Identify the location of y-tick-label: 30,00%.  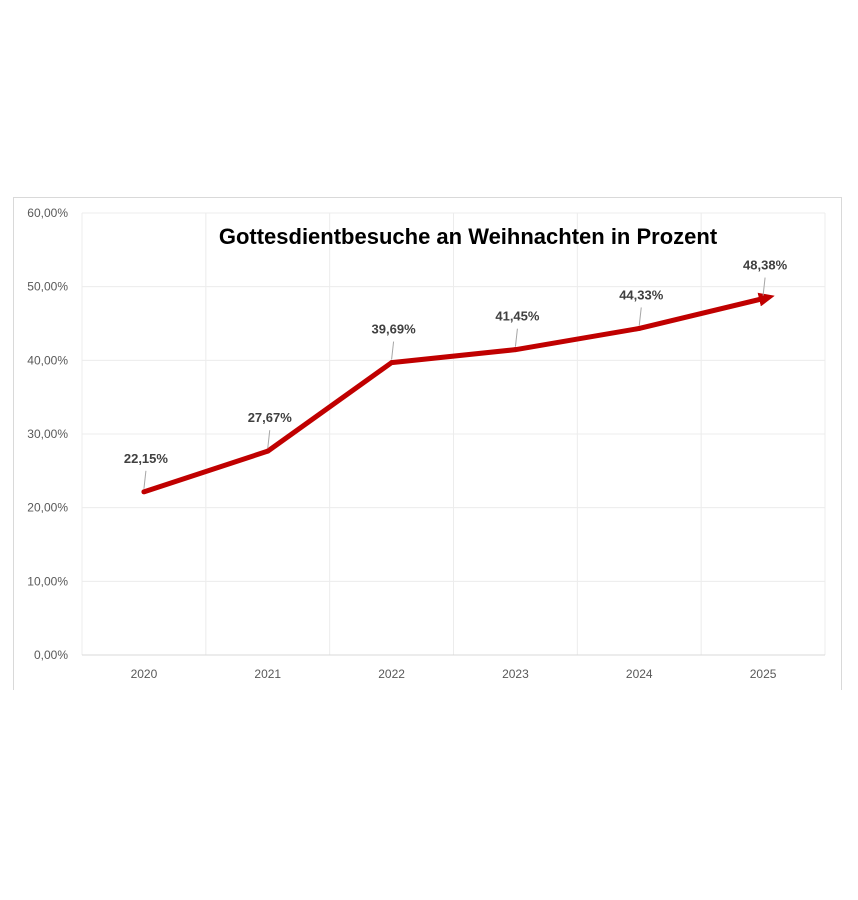
(47, 434).